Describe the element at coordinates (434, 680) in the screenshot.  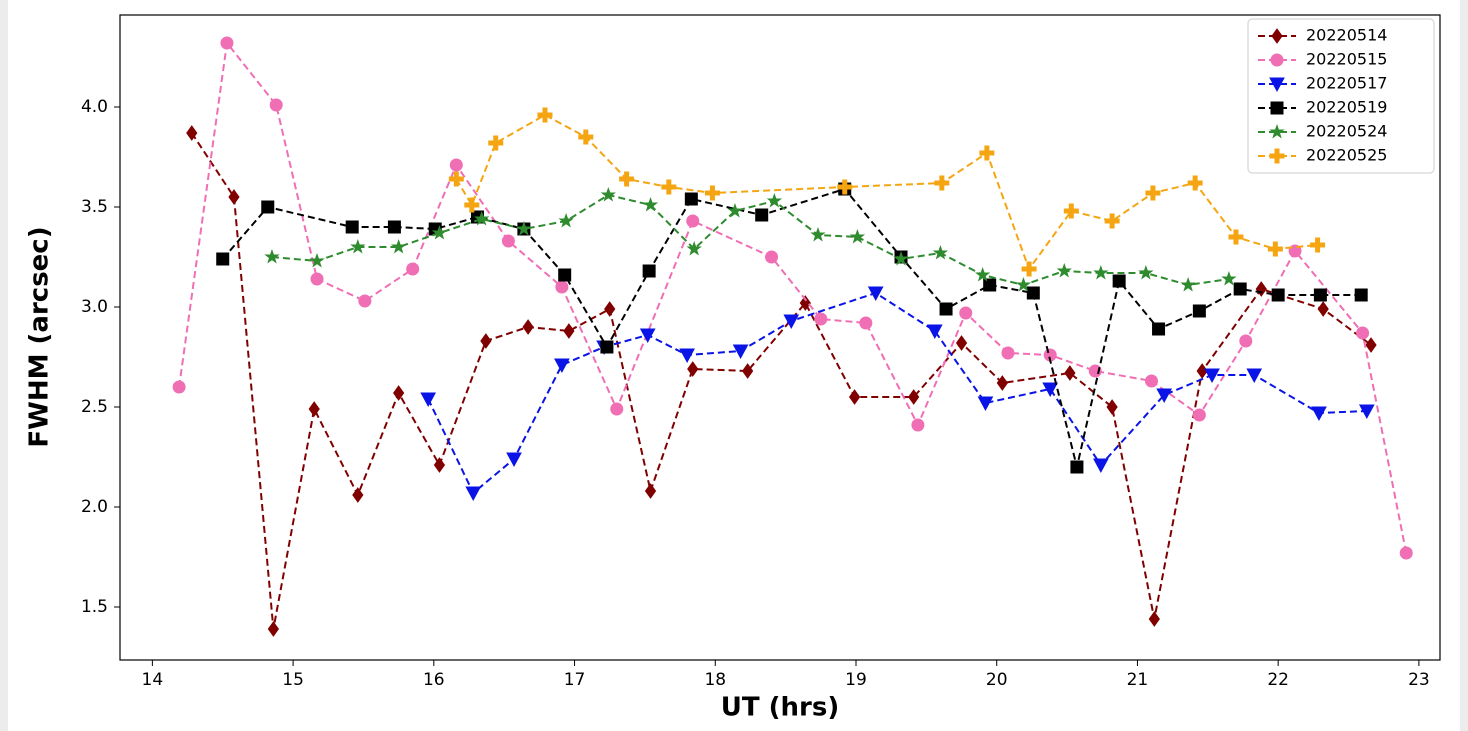
I see `x-tick-label: 16` at that location.